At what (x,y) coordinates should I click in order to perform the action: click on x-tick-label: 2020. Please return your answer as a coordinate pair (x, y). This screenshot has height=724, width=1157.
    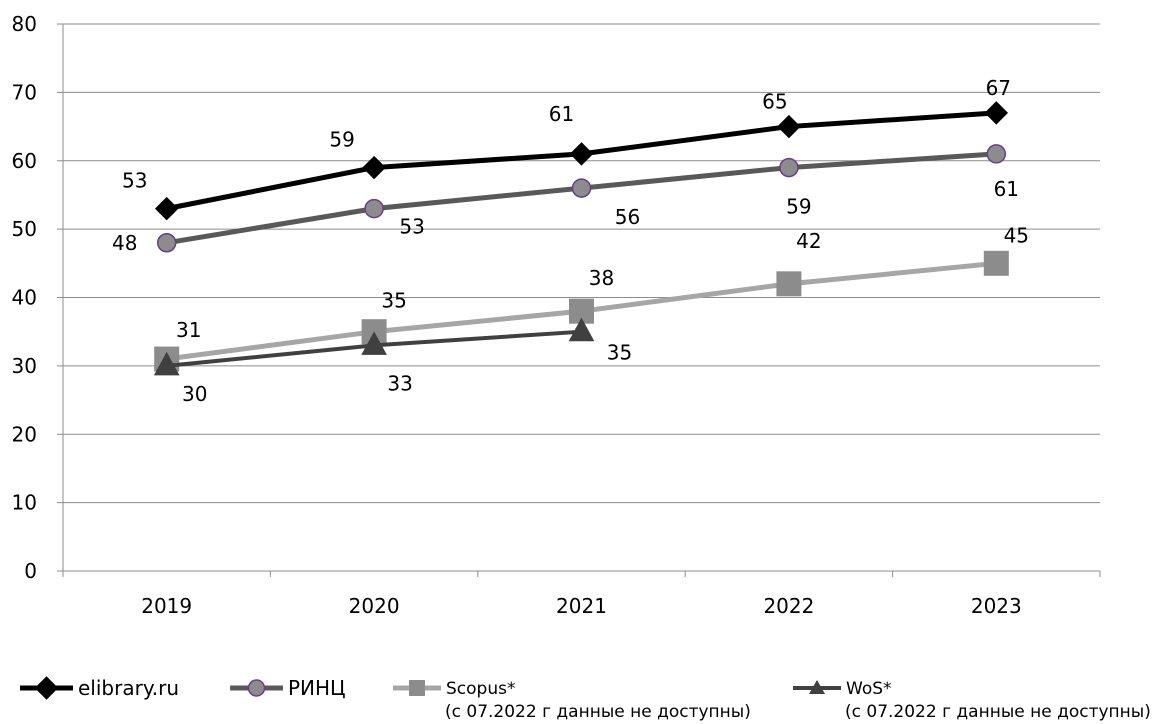
    Looking at the image, I should click on (374, 606).